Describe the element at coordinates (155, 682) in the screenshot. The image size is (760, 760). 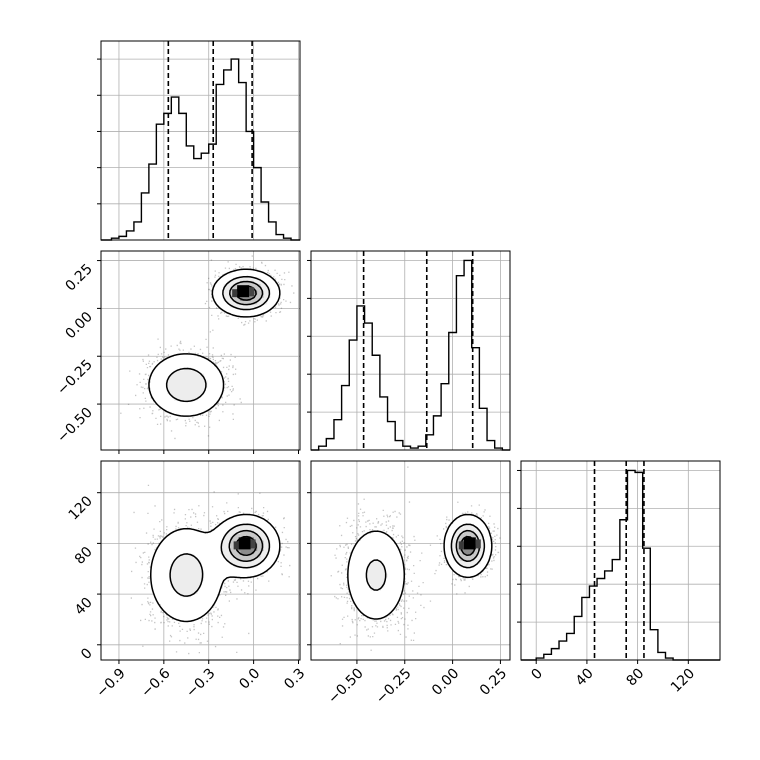
I see `x-tick-label-p0-1: −0.6` at that location.